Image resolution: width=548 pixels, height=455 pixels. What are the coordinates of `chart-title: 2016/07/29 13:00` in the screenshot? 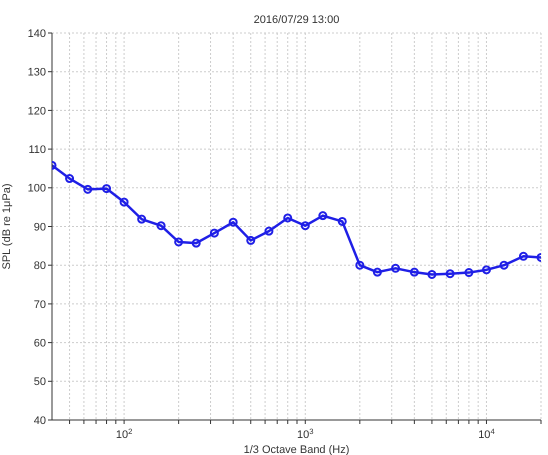 It's located at (296, 20).